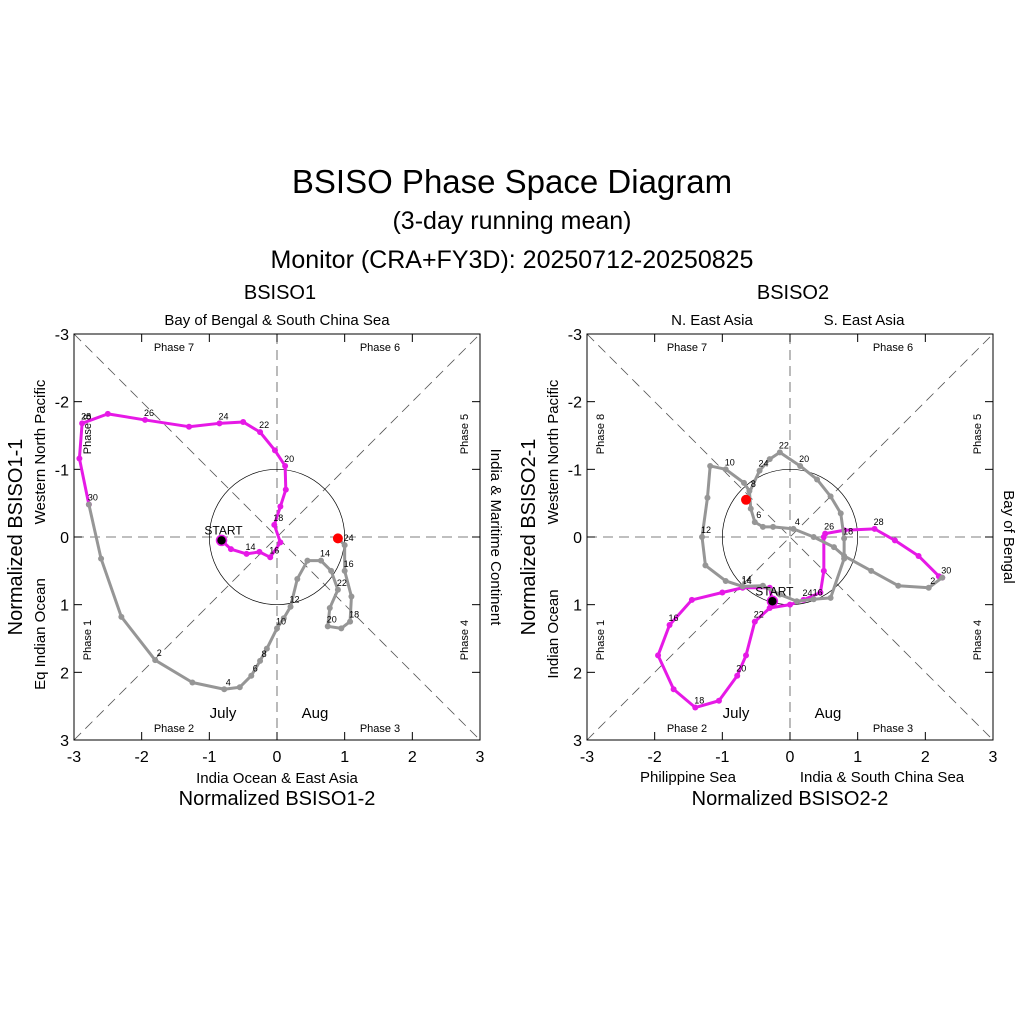 The width and height of the screenshot is (1024, 1024). Describe the element at coordinates (882, 777) in the screenshot. I see `region-label-bottom-right: India & South China Sea` at that location.